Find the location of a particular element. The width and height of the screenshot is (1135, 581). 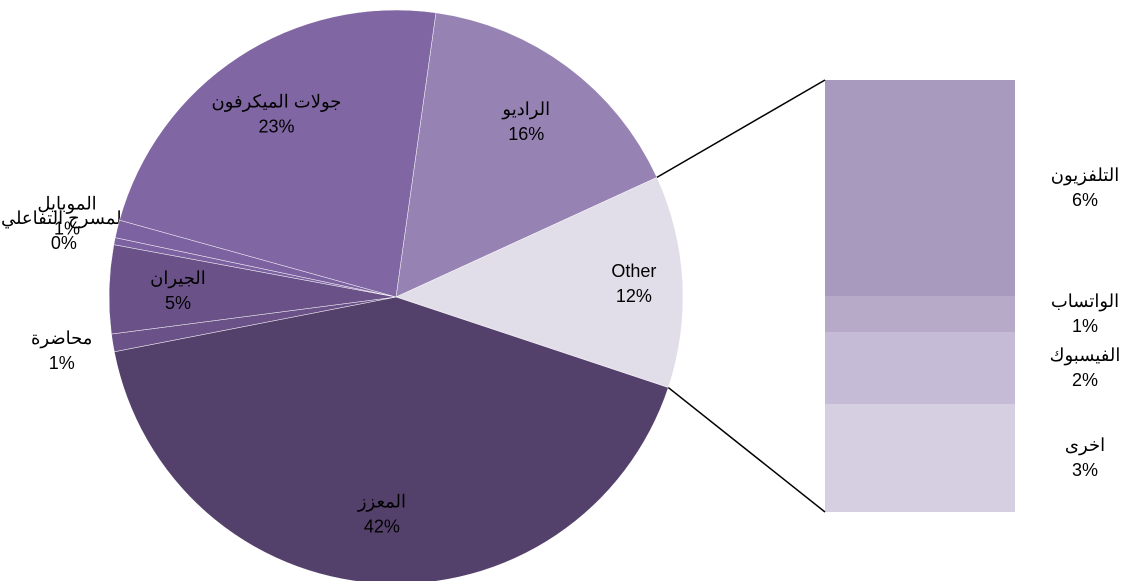

breakdown-label: الفيسبوك is located at coordinates (1085, 355).